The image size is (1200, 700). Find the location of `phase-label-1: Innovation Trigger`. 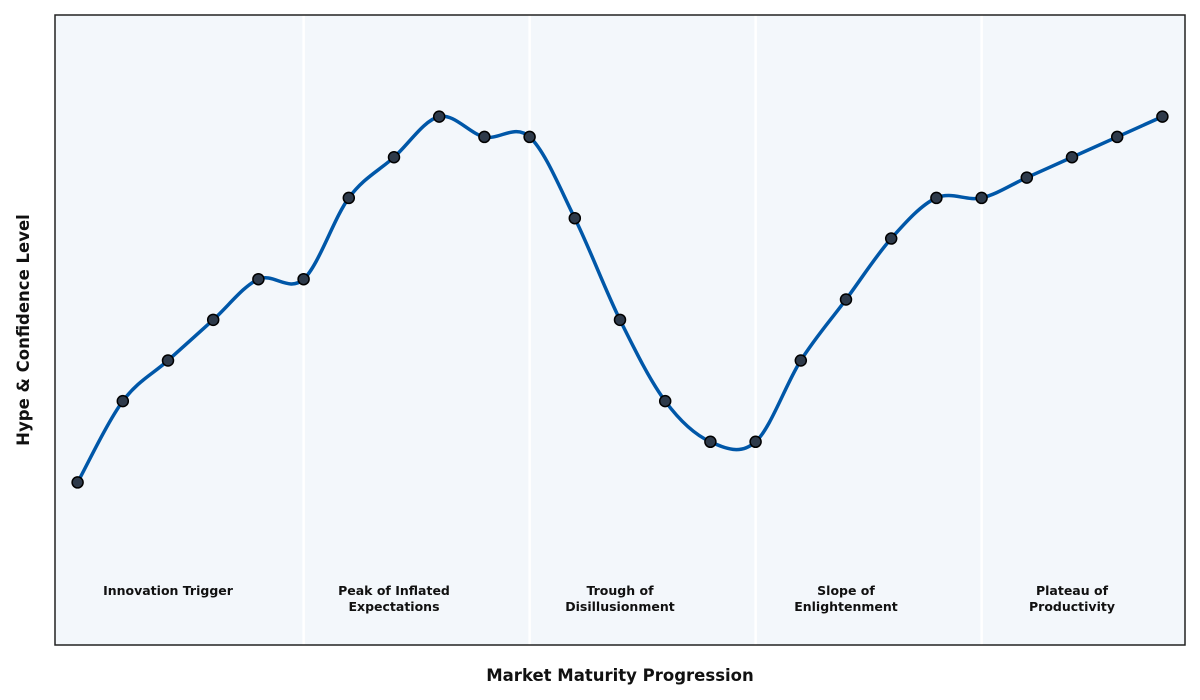

phase-label-1: Innovation Trigger is located at coordinates (168, 590).